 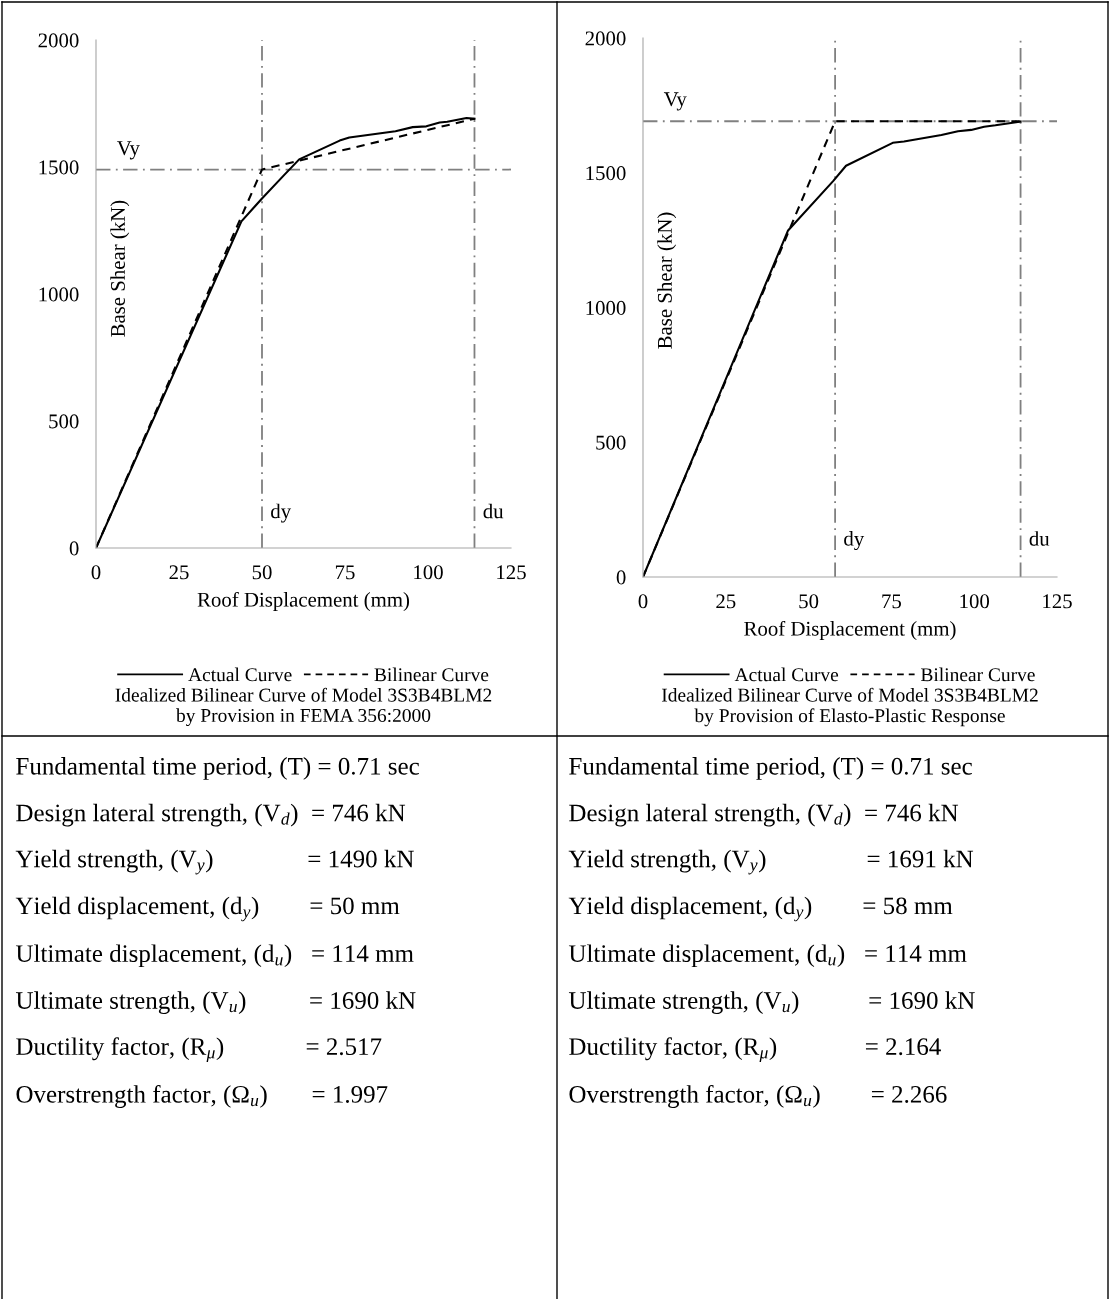 What do you see at coordinates (199, 1049) in the screenshot?
I see `text: Ductility factor, (R$_{μ}$) = 2.517` at bounding box center [199, 1049].